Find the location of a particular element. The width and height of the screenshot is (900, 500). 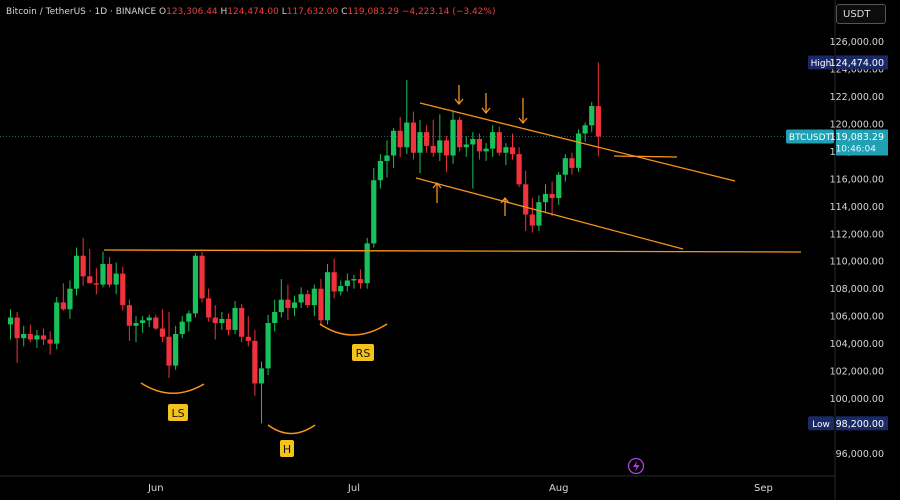

lightning-icon-bolt is located at coordinates (636, 466).